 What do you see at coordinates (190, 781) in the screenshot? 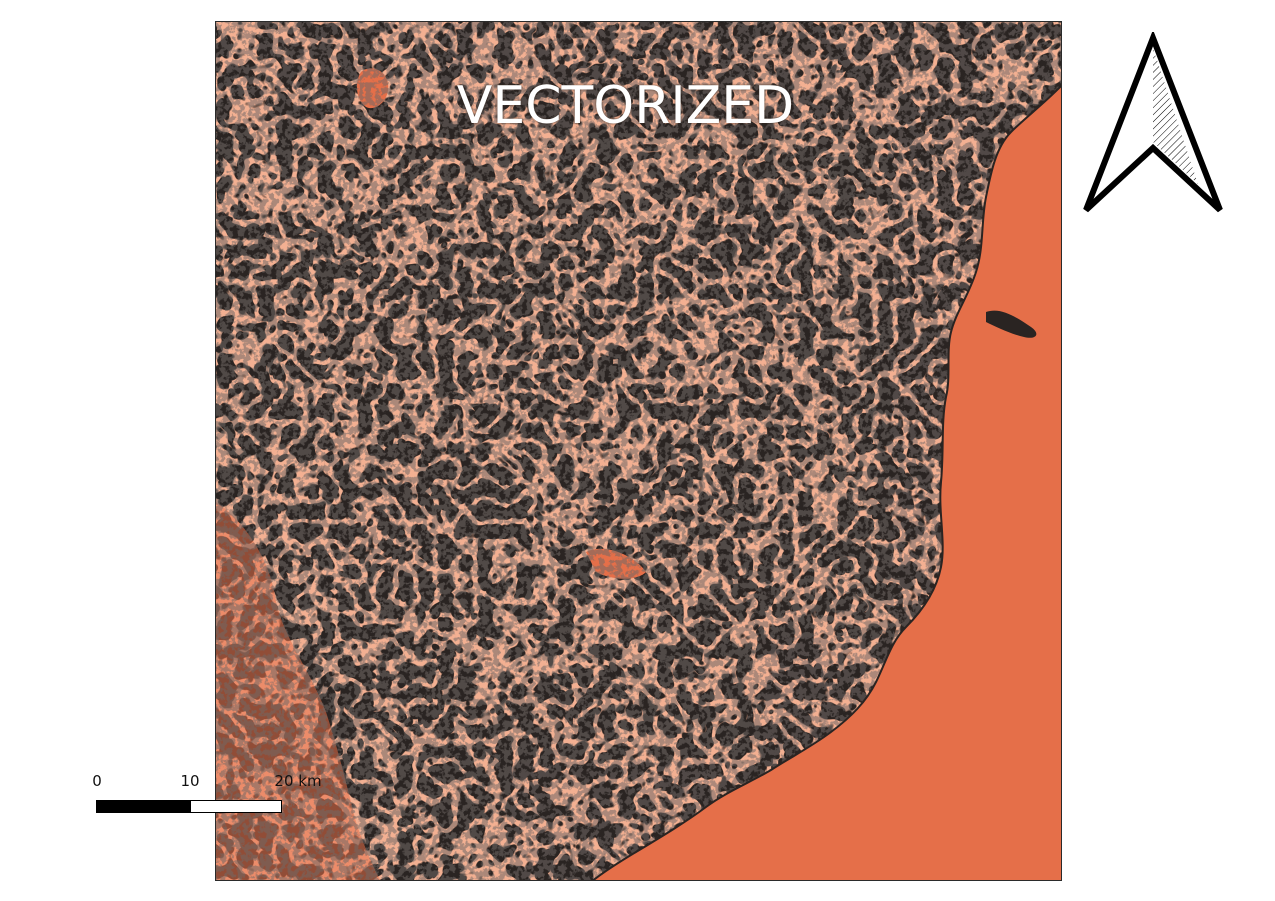
I see `scale-label-10: 10` at bounding box center [190, 781].